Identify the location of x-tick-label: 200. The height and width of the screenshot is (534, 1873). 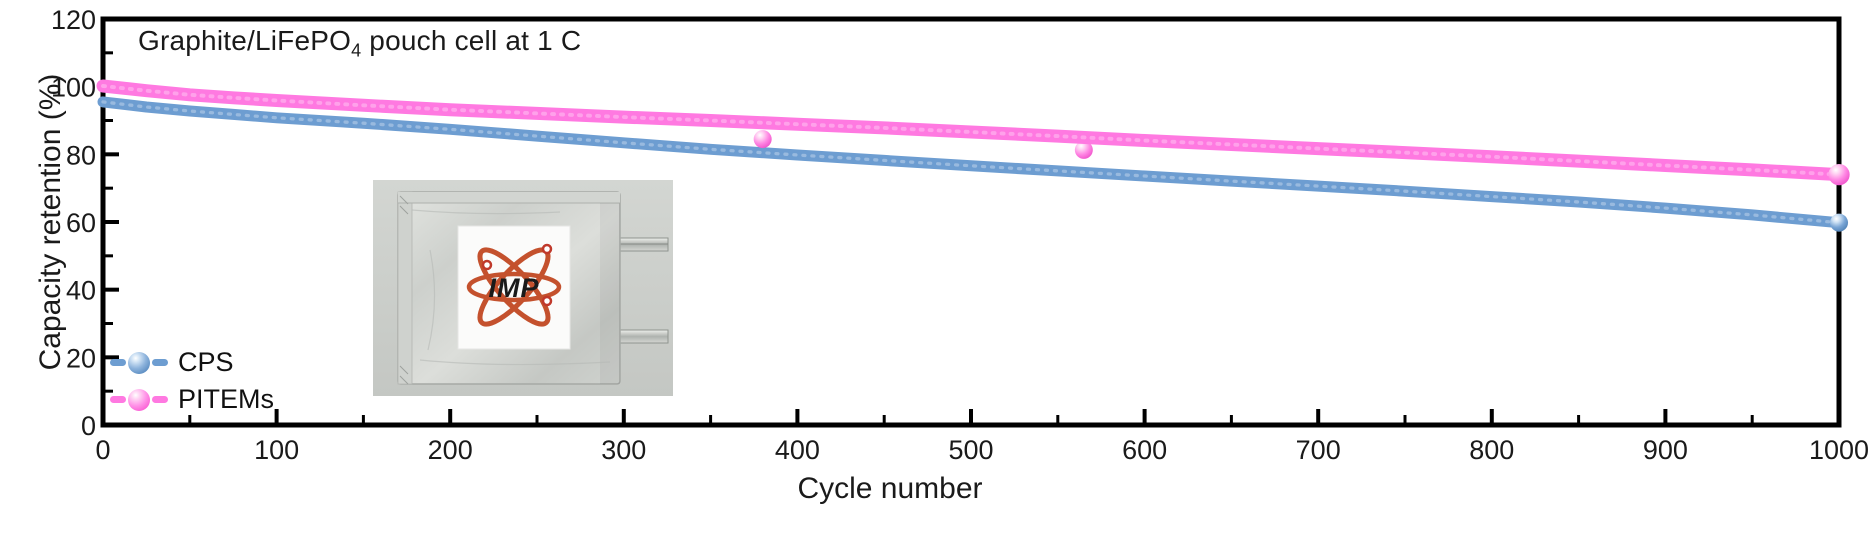
(450, 450).